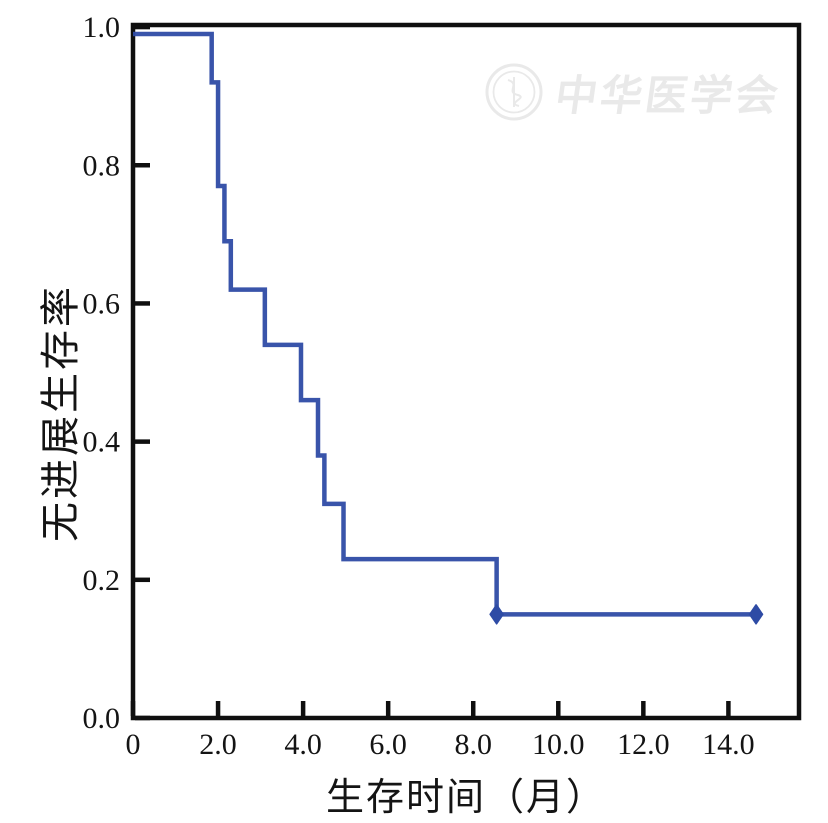 This screenshot has width=828, height=823. I want to click on cma-emblem-snake-staff-icon, so click(514, 92).